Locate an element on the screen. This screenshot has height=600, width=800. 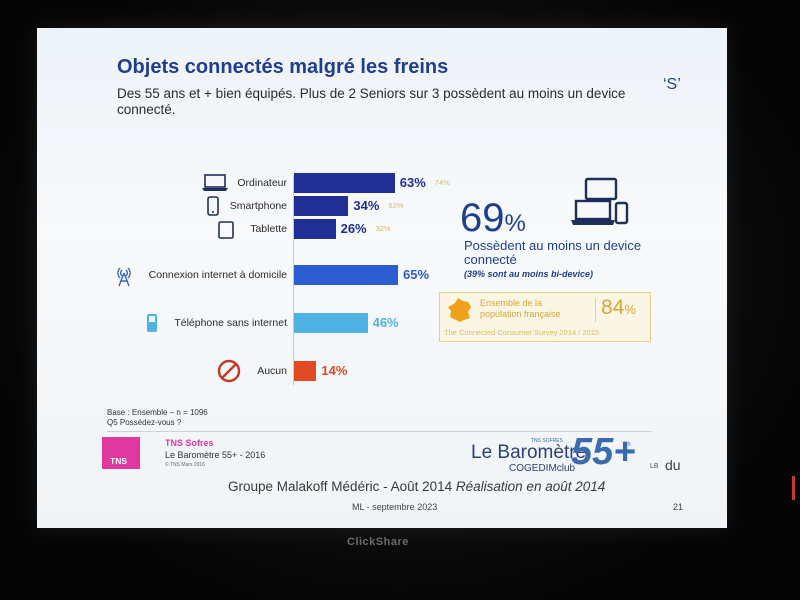
category-label: Aucun is located at coordinates (272, 371).